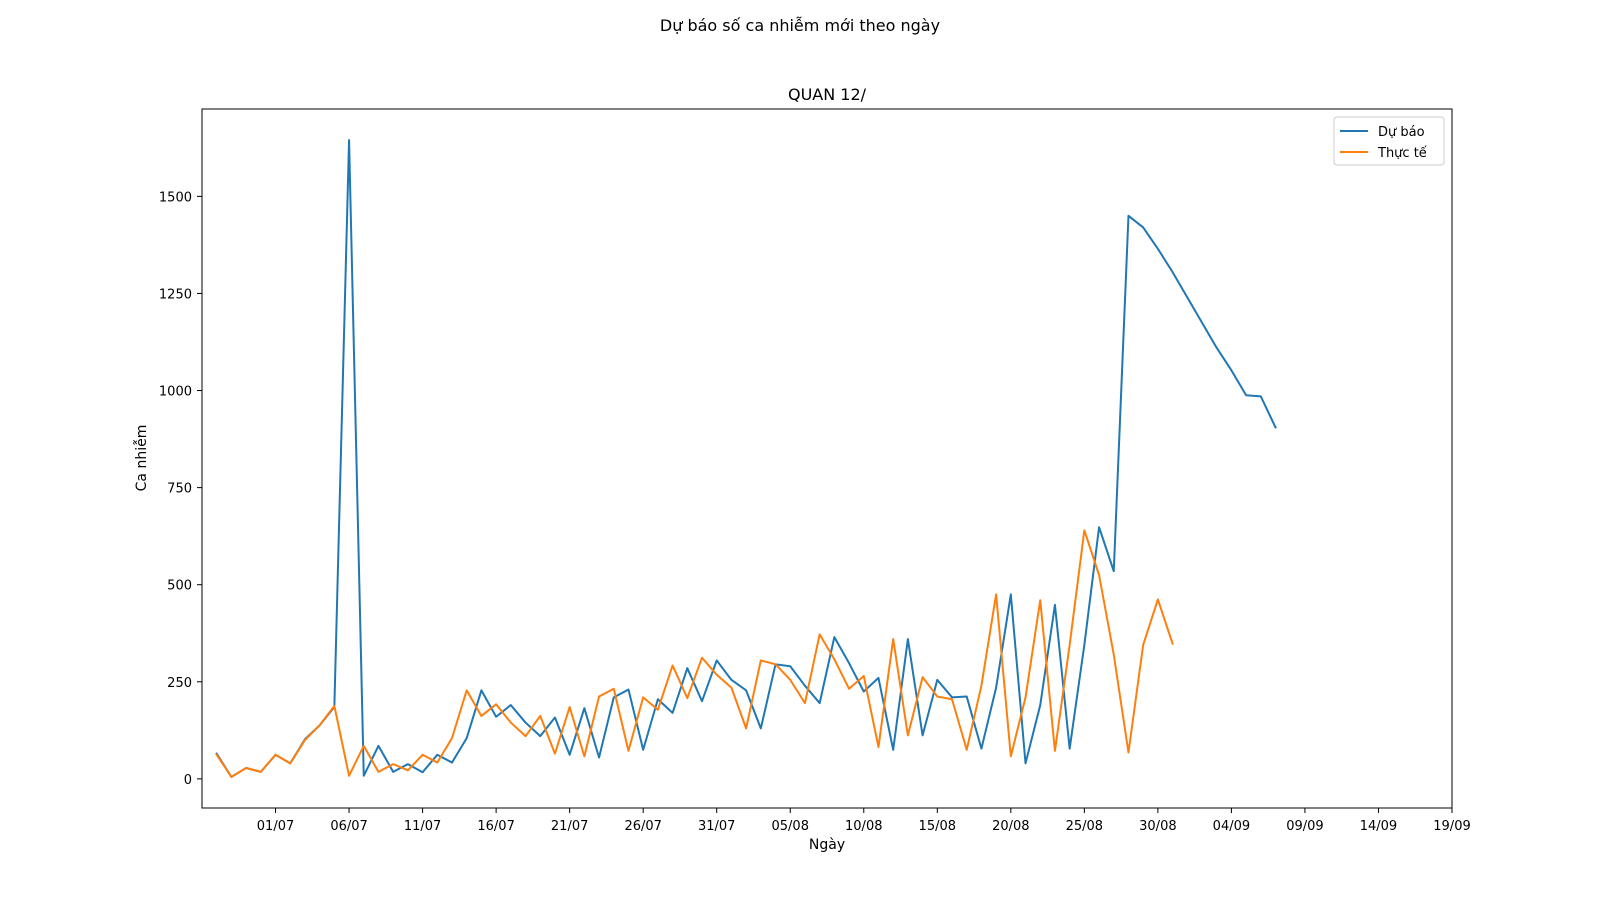  Describe the element at coordinates (827, 845) in the screenshot. I see `x-axis-label: Ngày` at that location.